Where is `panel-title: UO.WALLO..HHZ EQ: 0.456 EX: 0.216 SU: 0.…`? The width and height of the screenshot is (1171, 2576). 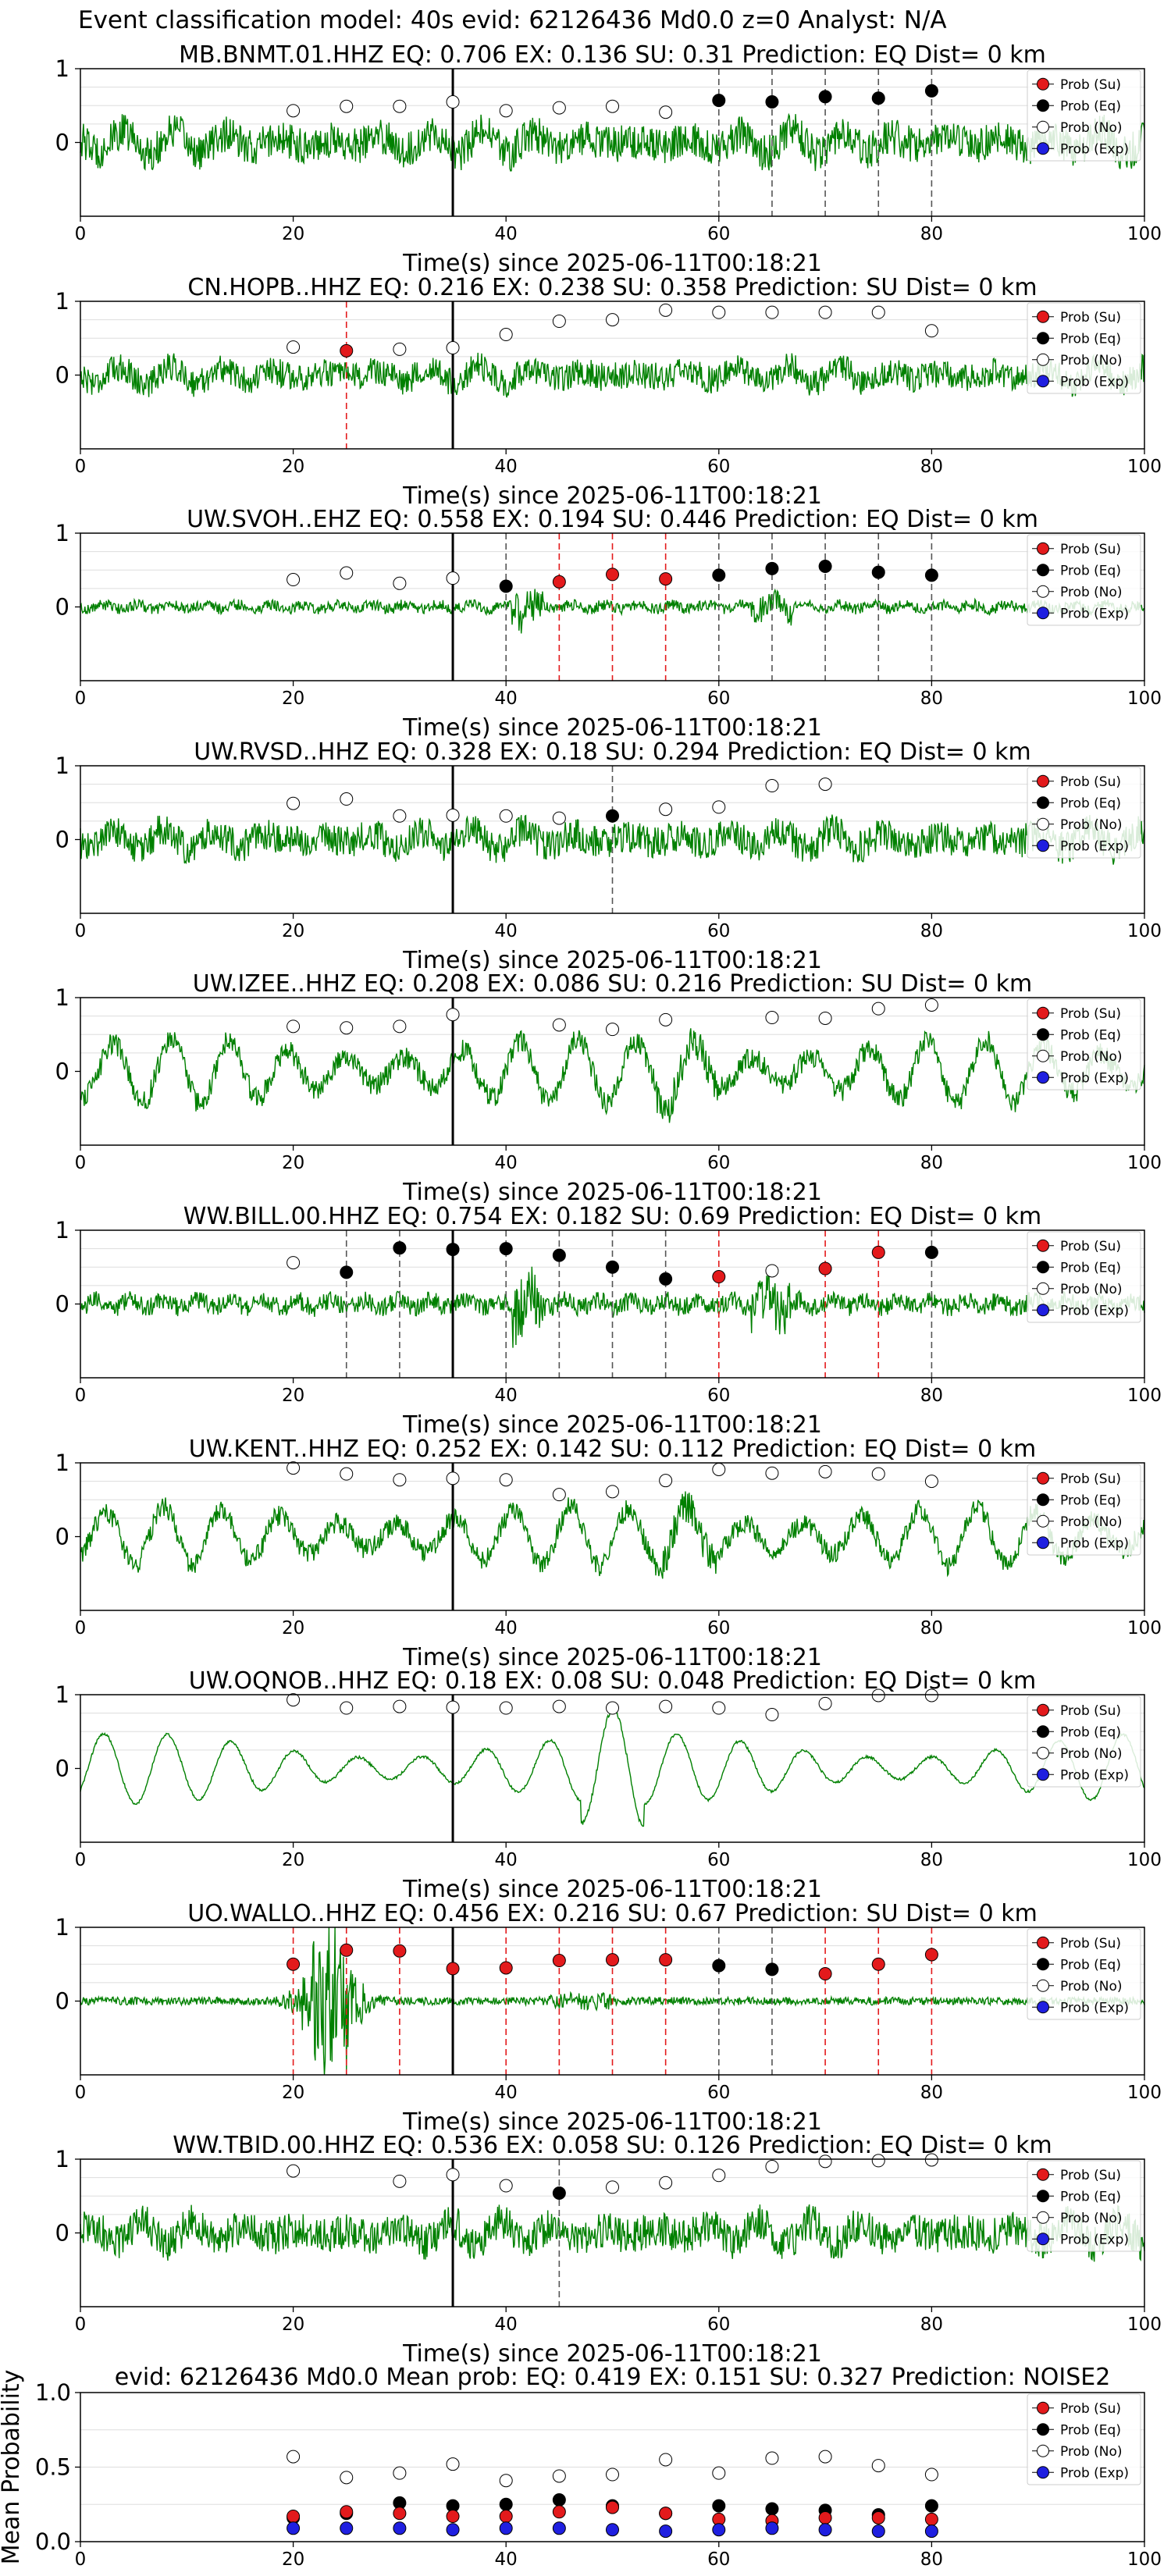
panel-title: UO.WALLO..HHZ EQ: 0.456 EX: 0.216 SU: 0.… is located at coordinates (612, 1913).